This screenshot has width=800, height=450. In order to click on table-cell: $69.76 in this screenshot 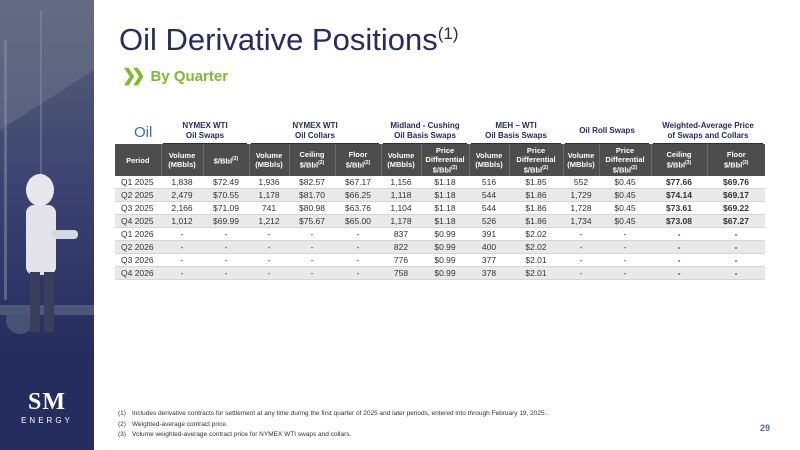, I will do `click(736, 182)`.